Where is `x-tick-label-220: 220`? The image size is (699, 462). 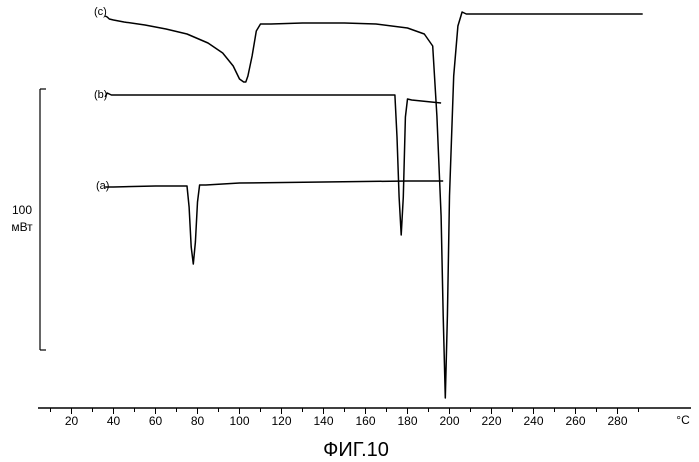
x-tick-label-220: 220 is located at coordinates (491, 421).